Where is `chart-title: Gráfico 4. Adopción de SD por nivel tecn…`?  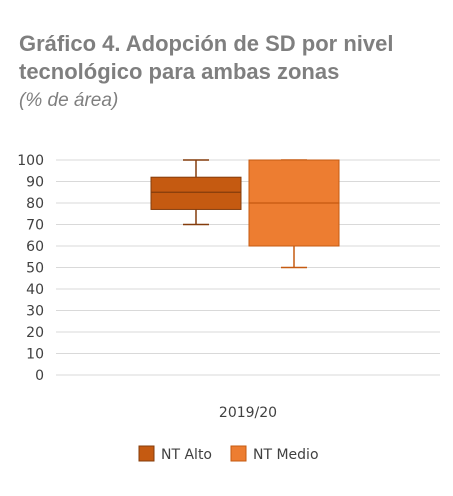 chart-title: Gráfico 4. Adopción de SD por nivel tecn… is located at coordinates (234, 58).